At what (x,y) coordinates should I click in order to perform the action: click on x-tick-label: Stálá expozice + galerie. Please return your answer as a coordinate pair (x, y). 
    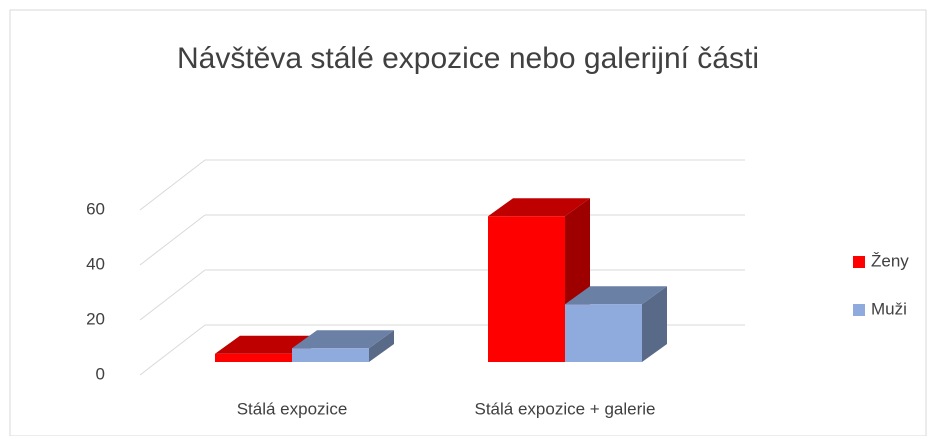
    Looking at the image, I should click on (565, 408).